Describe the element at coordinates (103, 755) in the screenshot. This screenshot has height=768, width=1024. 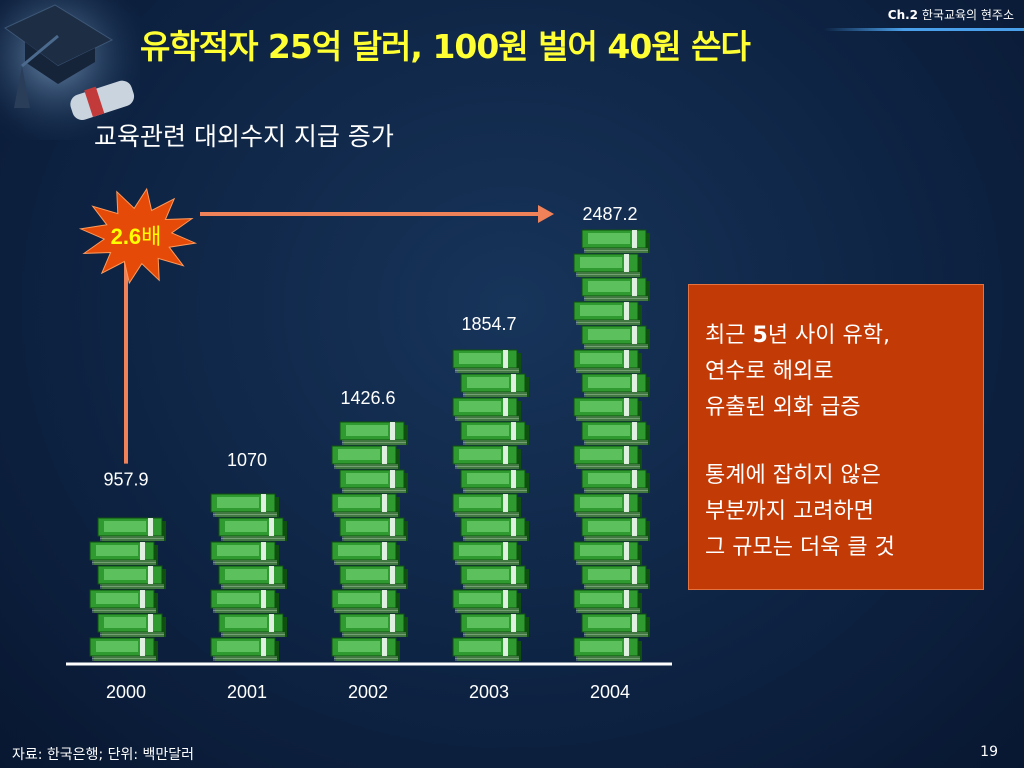
I see `source-note: 자료: 한국은행; 단위: 백만달러` at that location.